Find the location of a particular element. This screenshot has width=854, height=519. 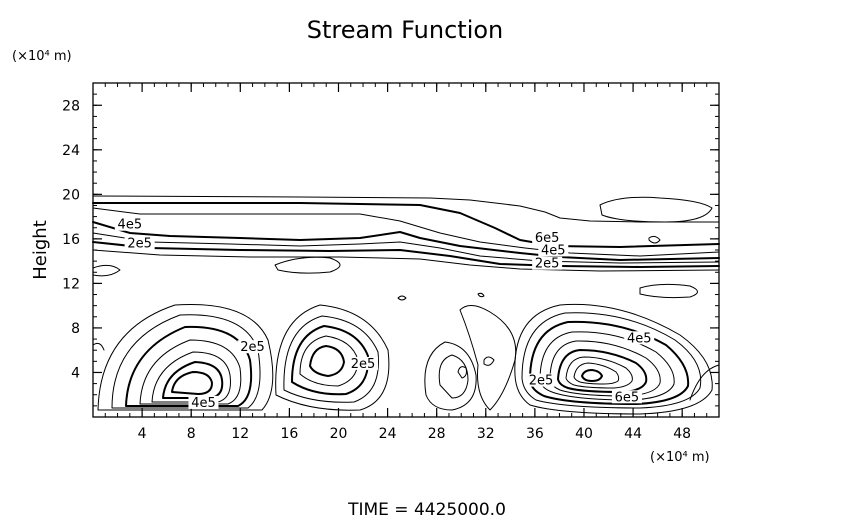

x-tick-label: 24 is located at coordinates (388, 434).